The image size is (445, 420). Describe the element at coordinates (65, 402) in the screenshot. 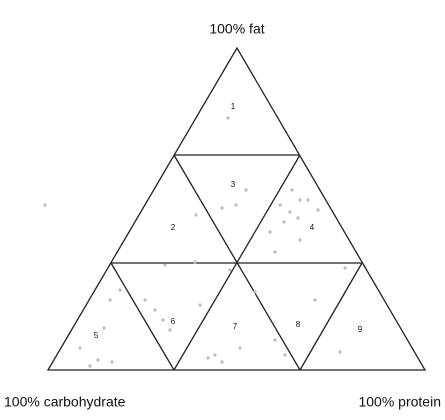

I see `left-label: 100% carbohydrate` at that location.